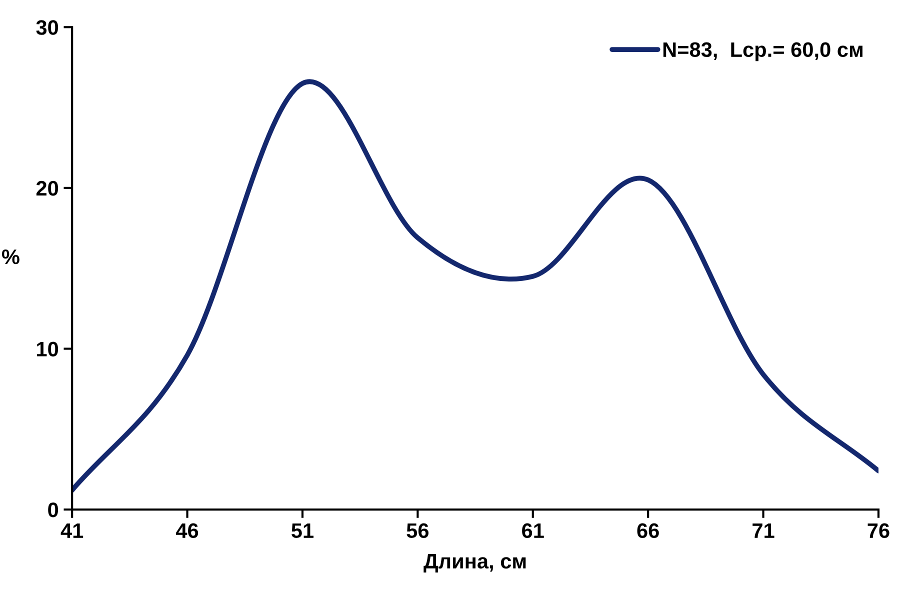 This screenshot has height=603, width=901. Describe the element at coordinates (53, 510) in the screenshot. I see `y-tick-label: 0` at that location.